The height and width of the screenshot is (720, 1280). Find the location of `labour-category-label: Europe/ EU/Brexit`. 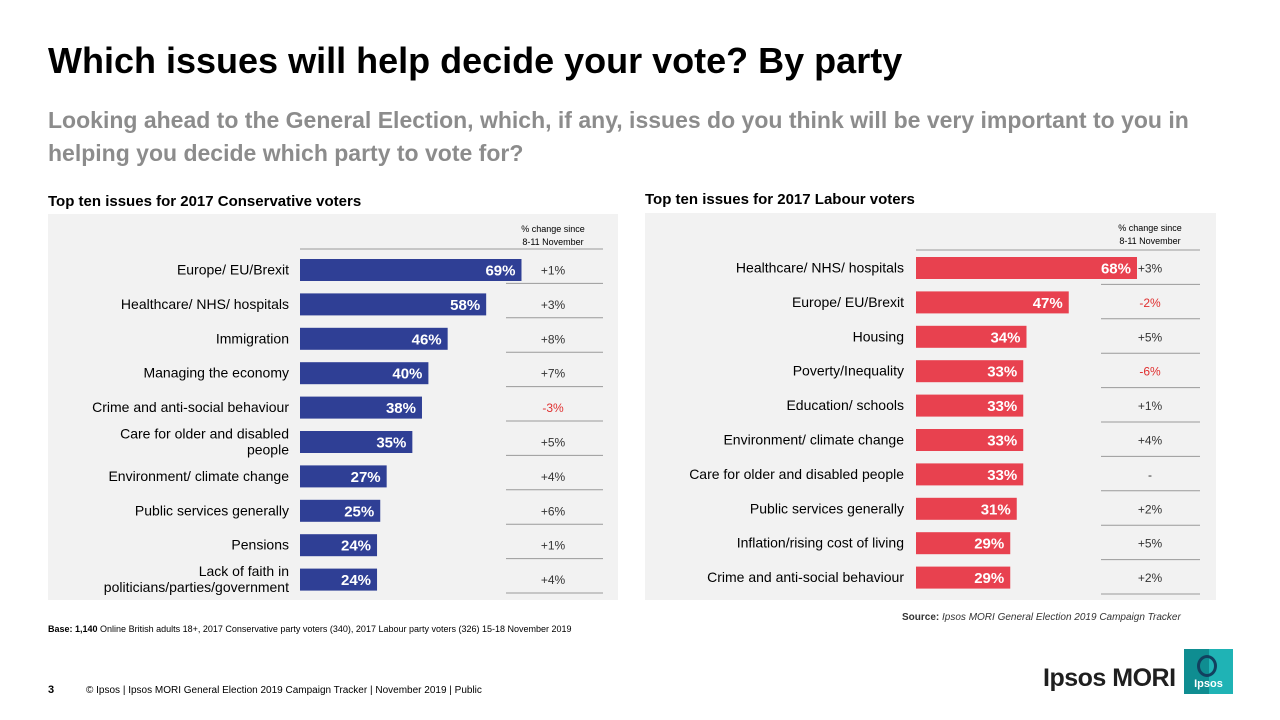

labour-category-label: Europe/ EU/Brexit is located at coordinates (848, 302).